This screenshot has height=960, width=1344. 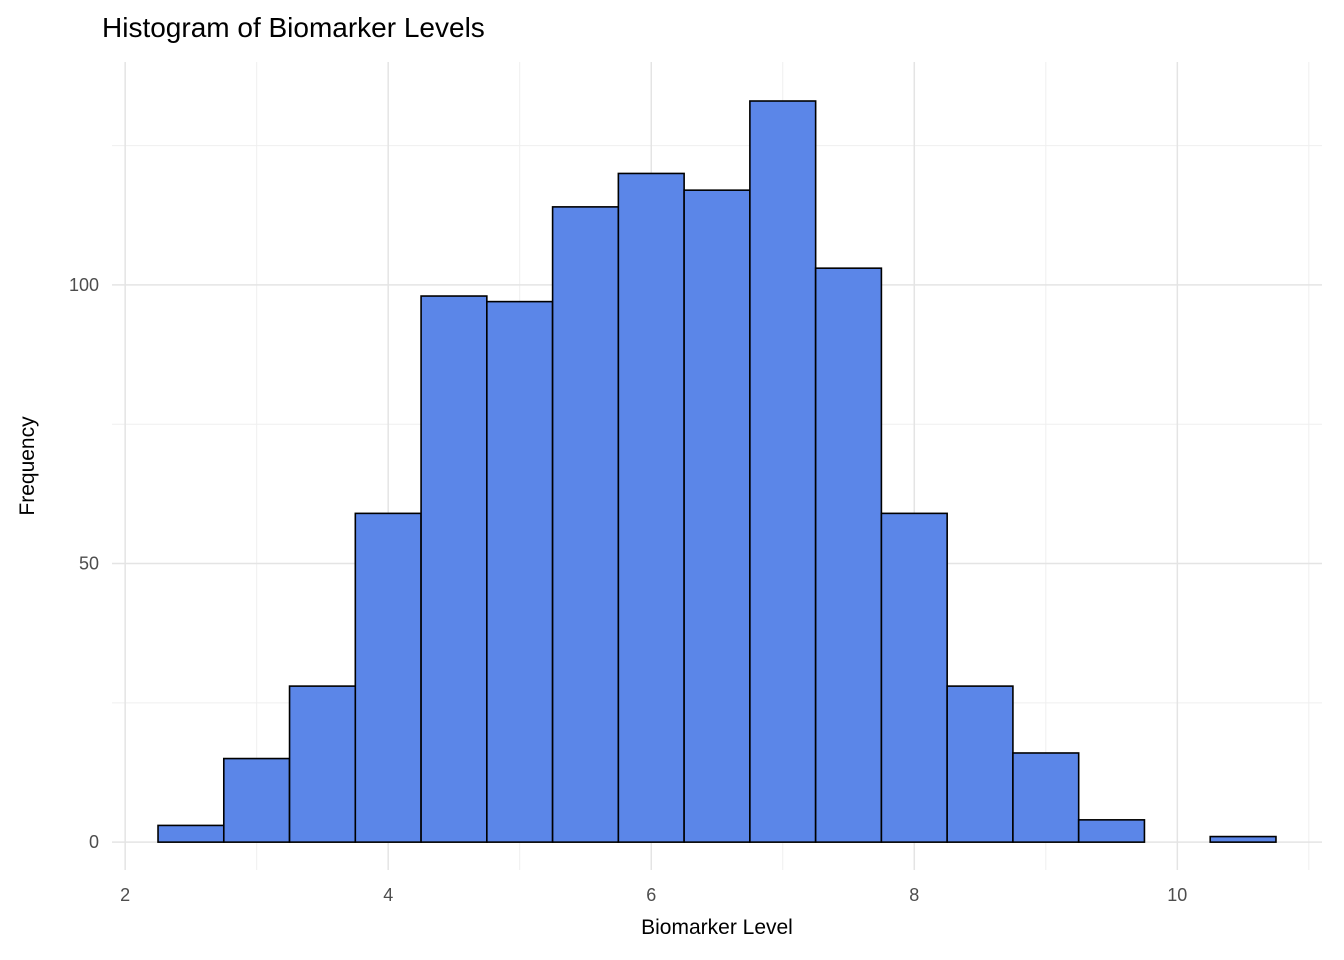 I want to click on x-tick-label: 6, so click(x=651, y=895).